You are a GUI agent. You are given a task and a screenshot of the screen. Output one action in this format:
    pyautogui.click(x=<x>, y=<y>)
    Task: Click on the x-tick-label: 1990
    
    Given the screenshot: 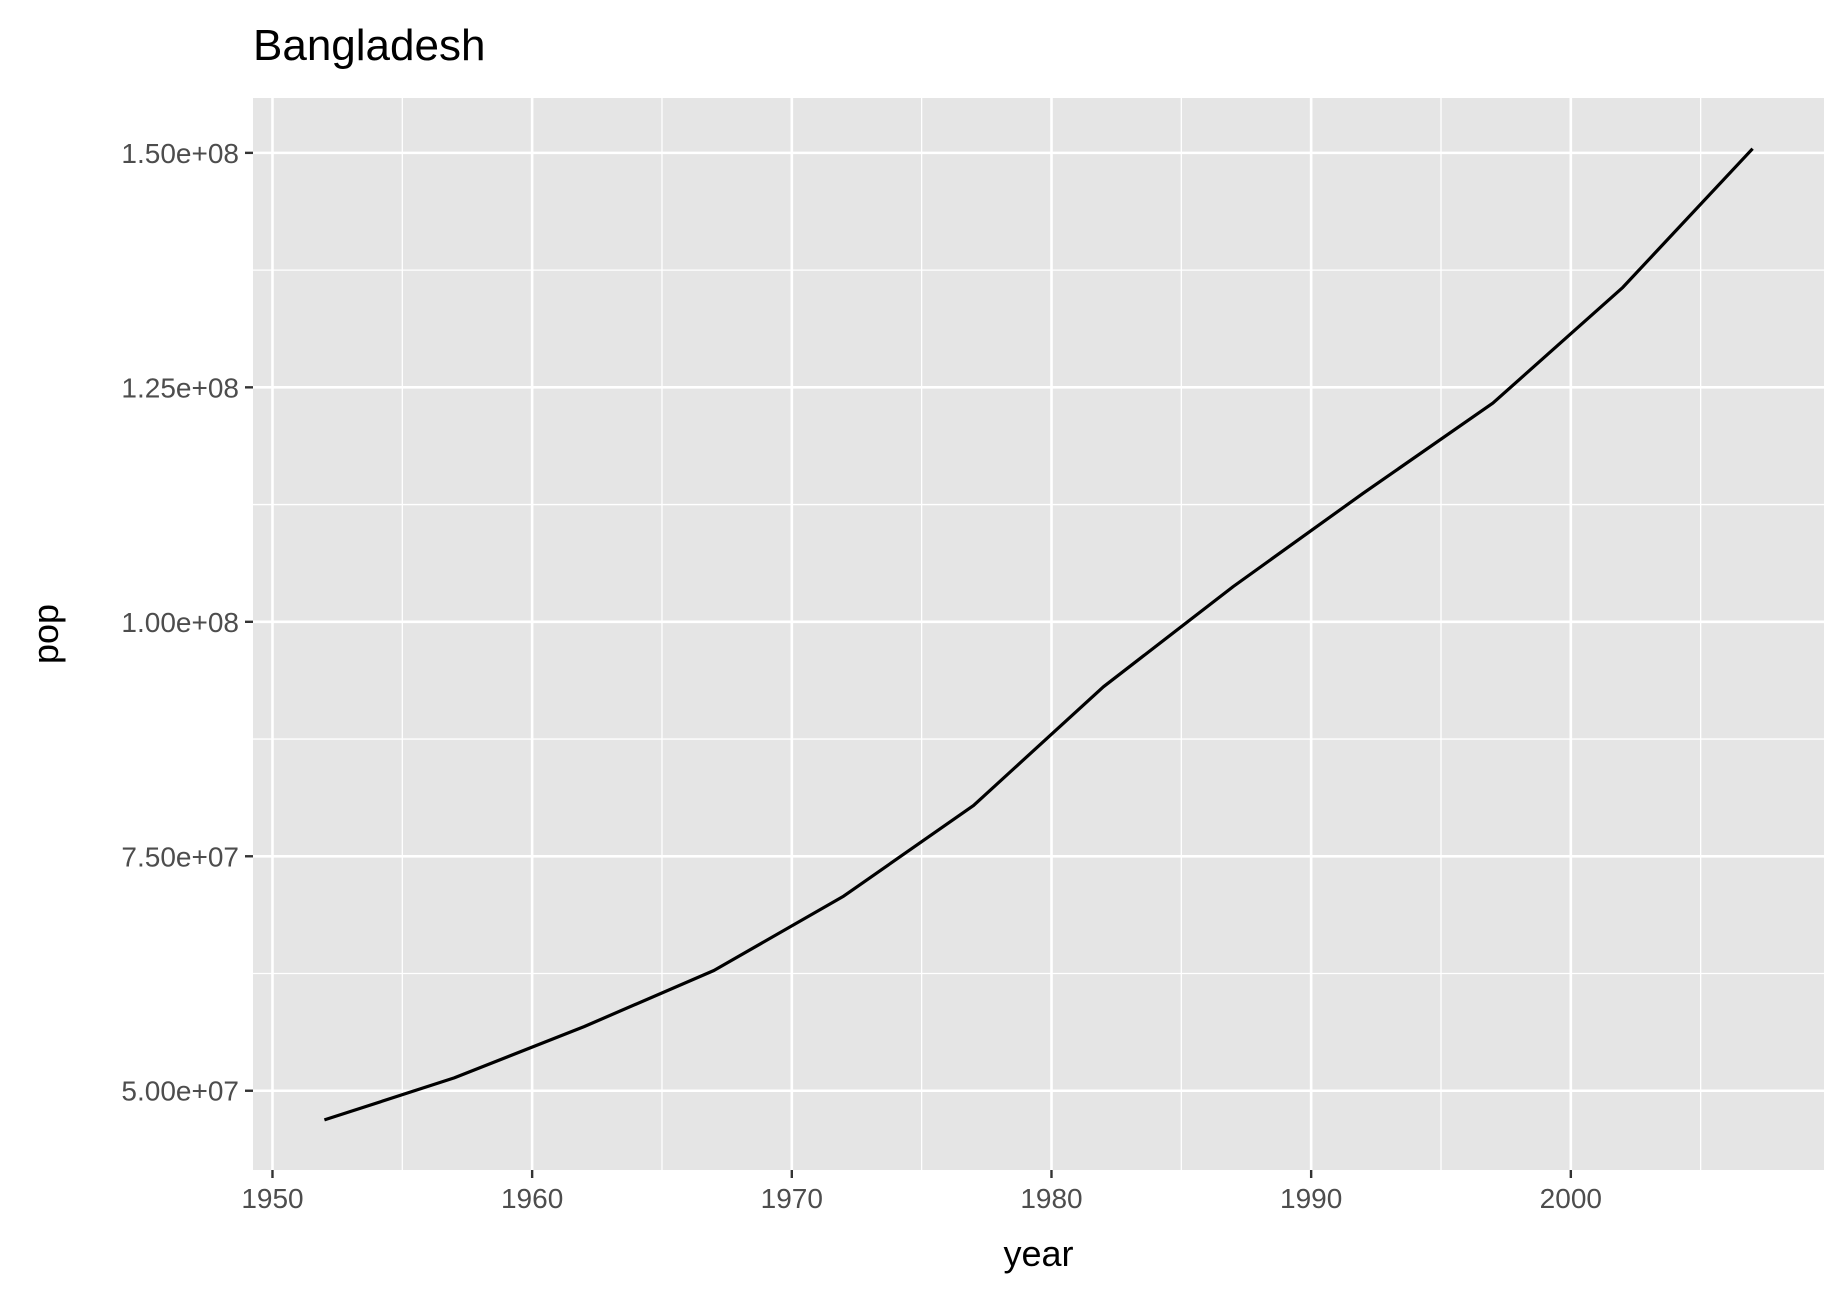 What is the action you would take?
    pyautogui.click(x=1311, y=1198)
    